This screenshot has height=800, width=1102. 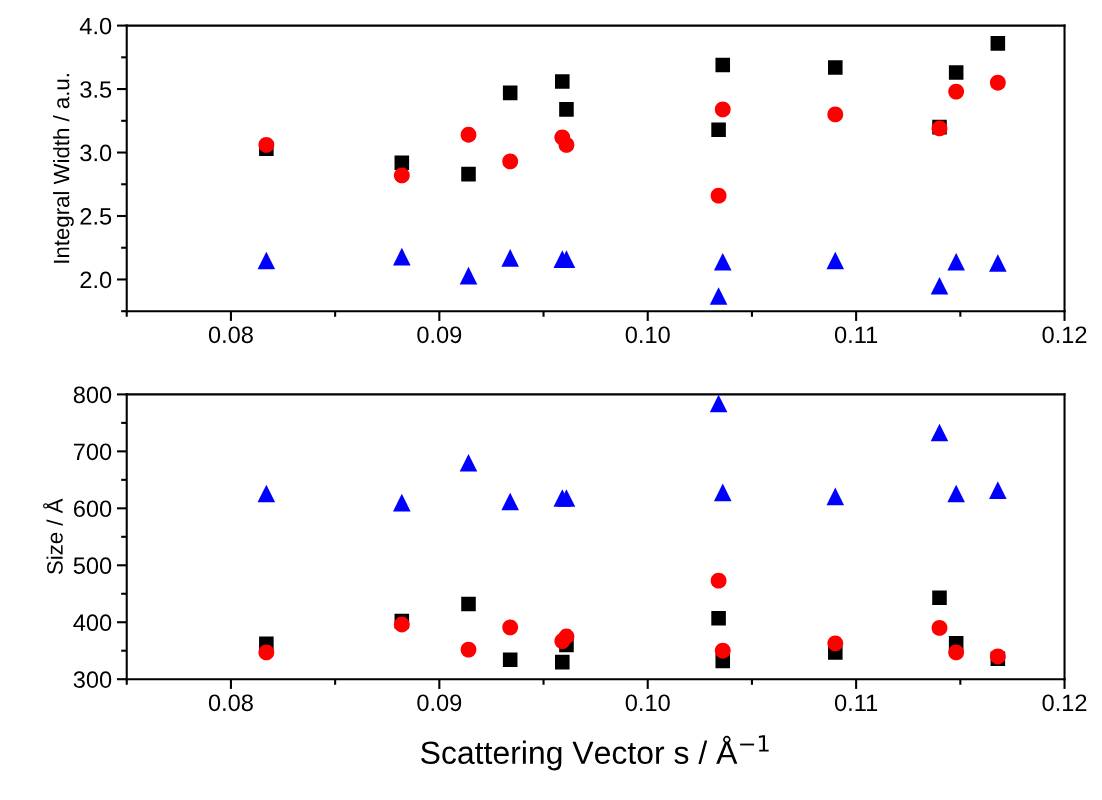 What do you see at coordinates (92, 623) in the screenshot?
I see `y-tick-label: 400` at bounding box center [92, 623].